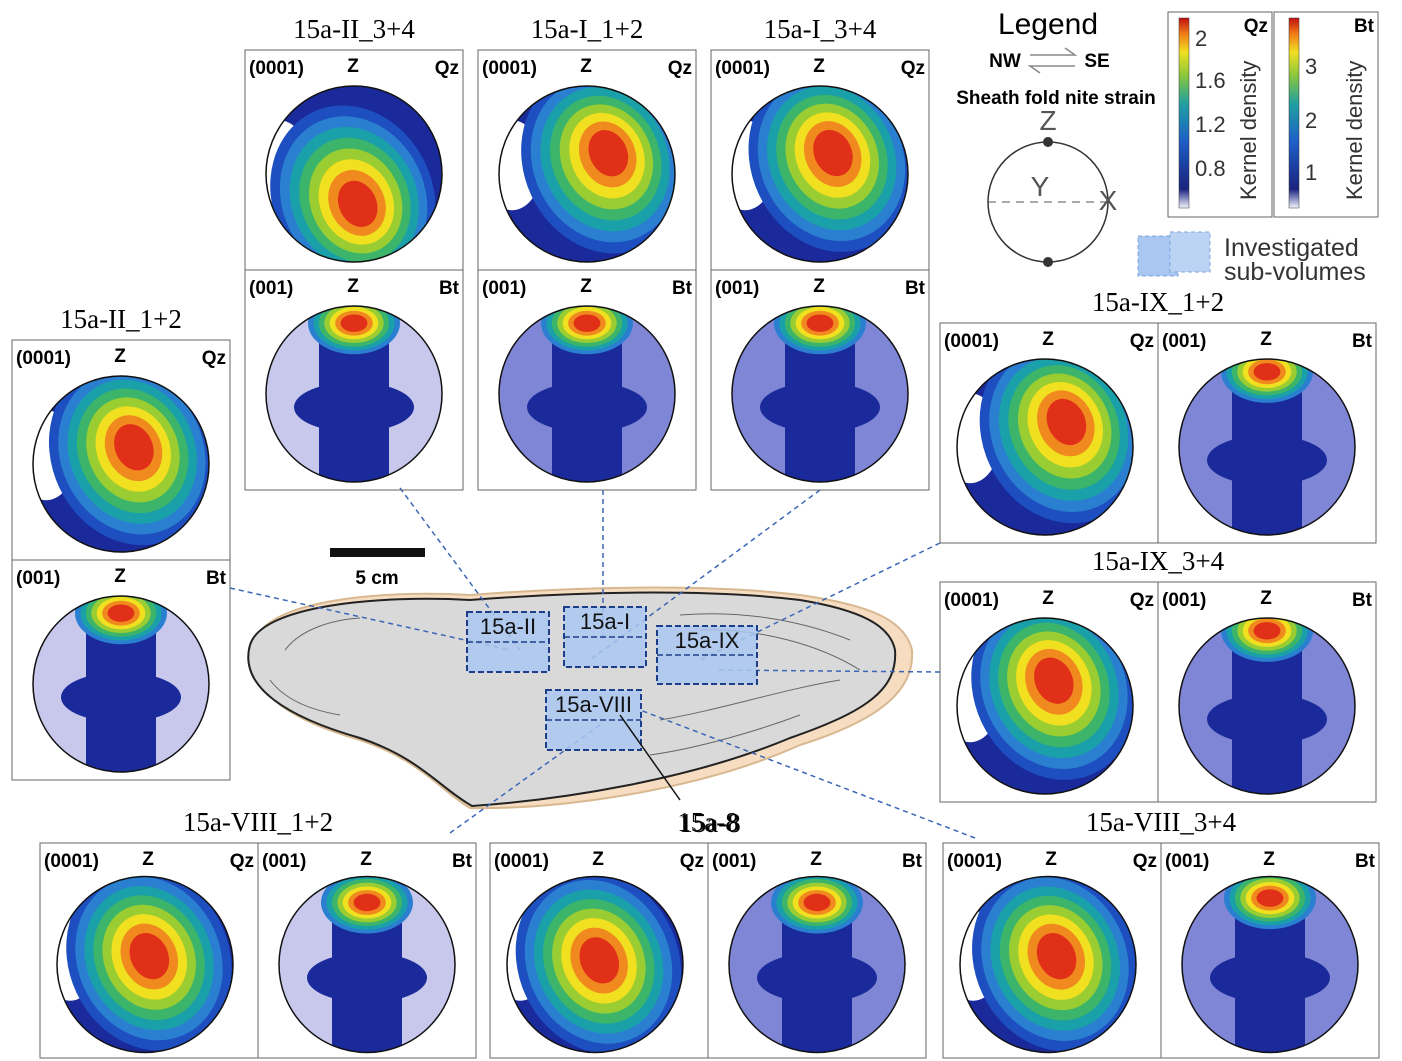 This screenshot has height=1061, width=1402. What do you see at coordinates (1005, 61) in the screenshot?
I see `shear-nw: NW` at bounding box center [1005, 61].